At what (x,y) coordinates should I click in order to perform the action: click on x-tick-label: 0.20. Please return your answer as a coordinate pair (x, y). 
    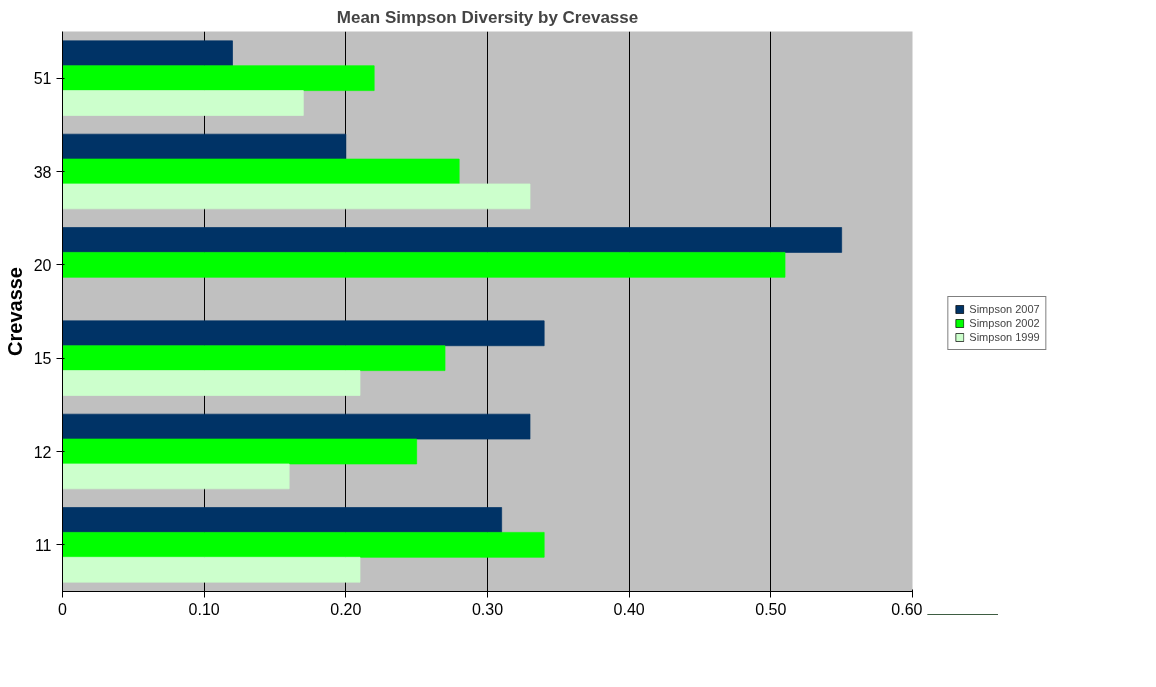
    Looking at the image, I should click on (346, 609).